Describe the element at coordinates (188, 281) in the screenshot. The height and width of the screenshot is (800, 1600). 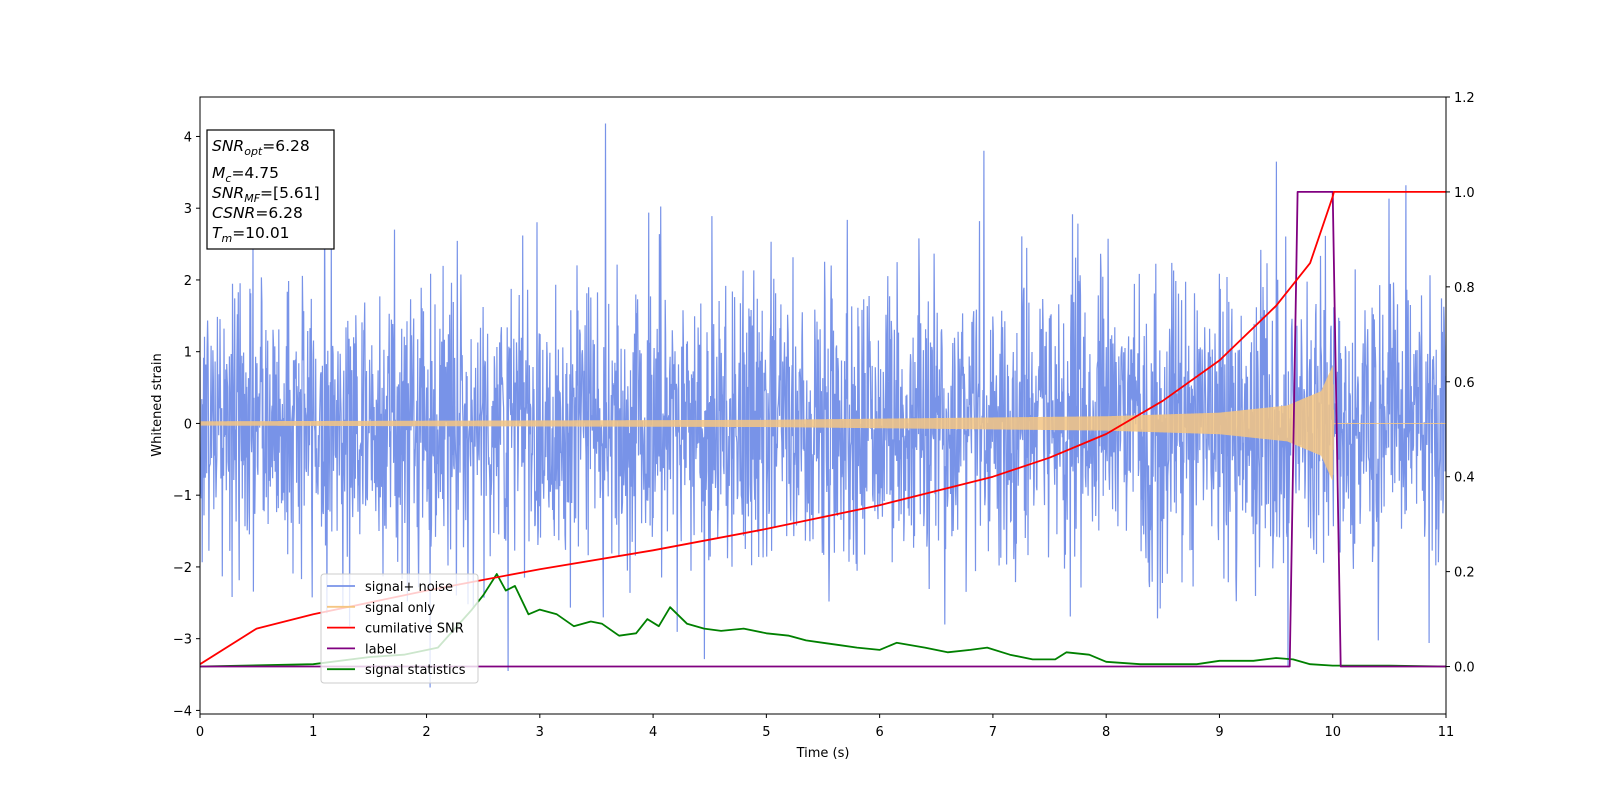
I see `y-tick-label: 2` at that location.